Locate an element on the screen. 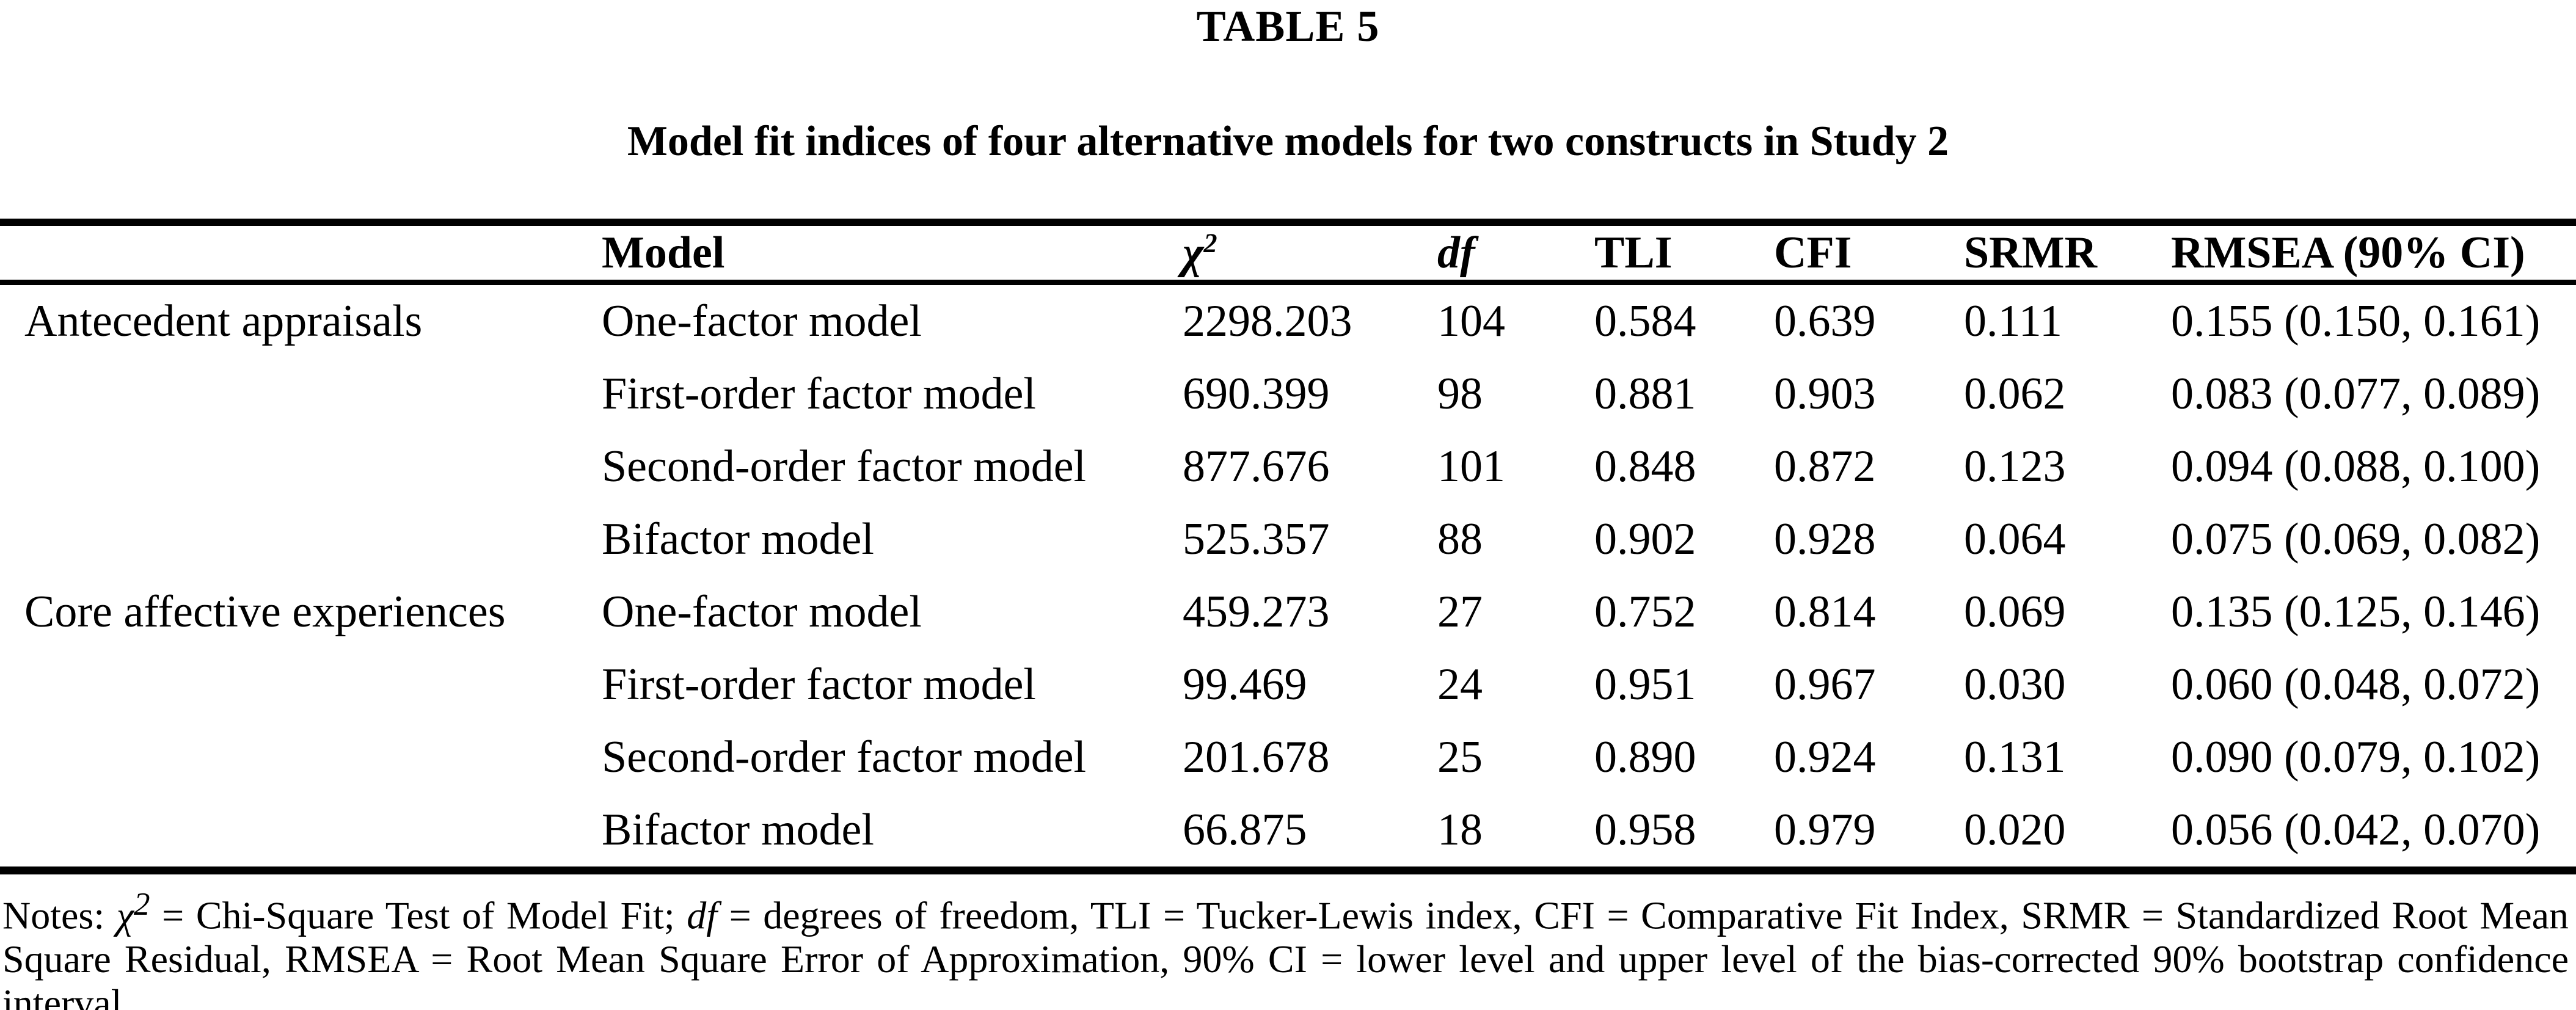  chi2-cell: 99.469 is located at coordinates (1245, 684).